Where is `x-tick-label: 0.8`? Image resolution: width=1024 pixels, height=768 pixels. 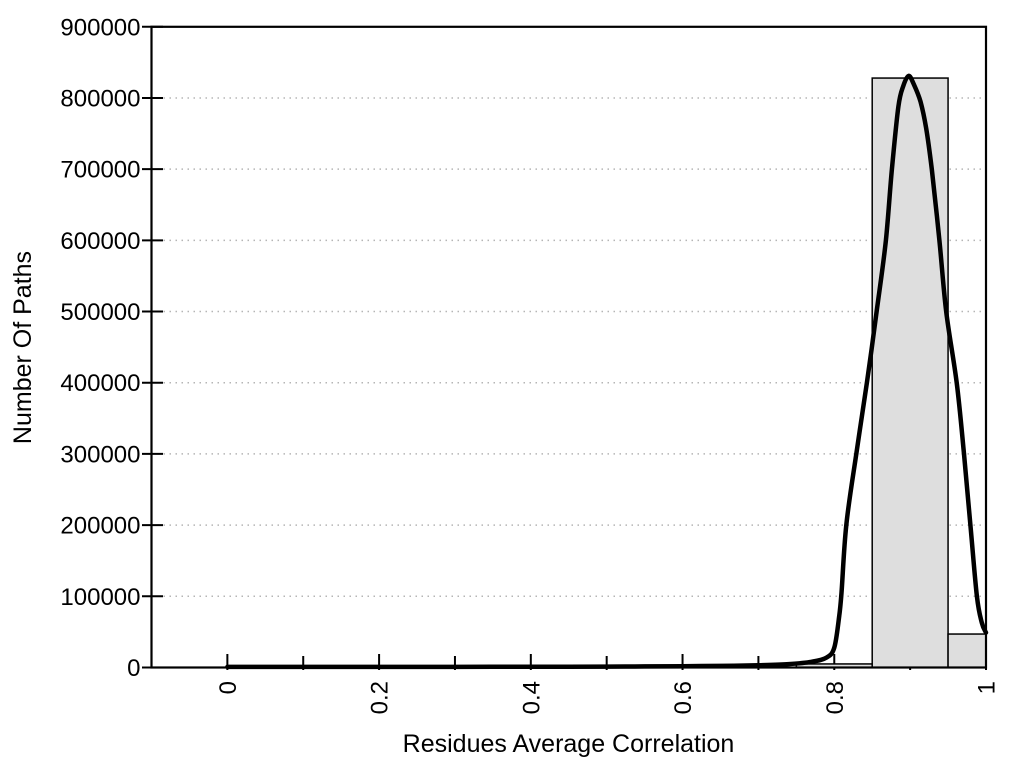
x-tick-label: 0.8 is located at coordinates (835, 697).